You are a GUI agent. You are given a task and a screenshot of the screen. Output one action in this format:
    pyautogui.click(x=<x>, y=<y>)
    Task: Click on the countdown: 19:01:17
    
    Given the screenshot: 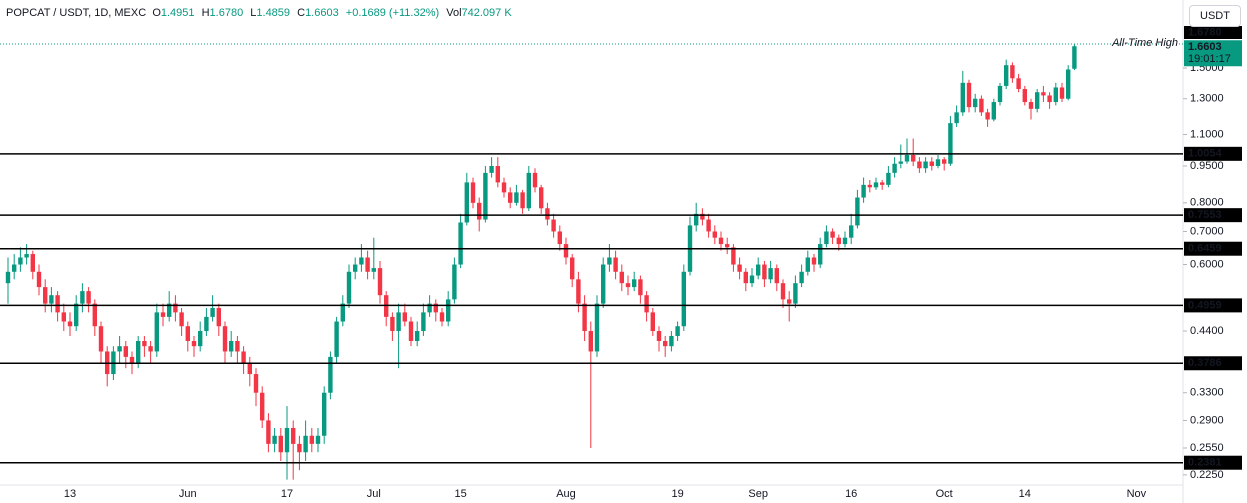 What is the action you would take?
    pyautogui.click(x=1209, y=59)
    